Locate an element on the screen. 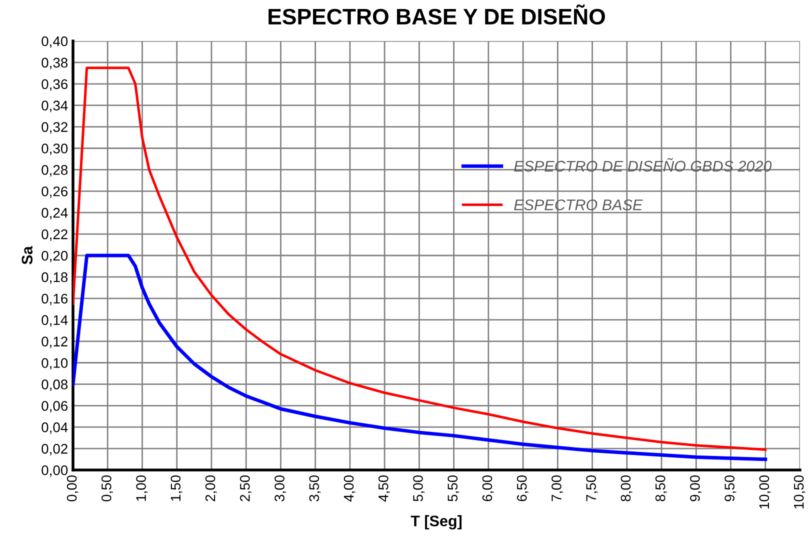 Image resolution: width=810 pixels, height=538 pixels. y-tick-label: 0,00 is located at coordinates (55, 471).